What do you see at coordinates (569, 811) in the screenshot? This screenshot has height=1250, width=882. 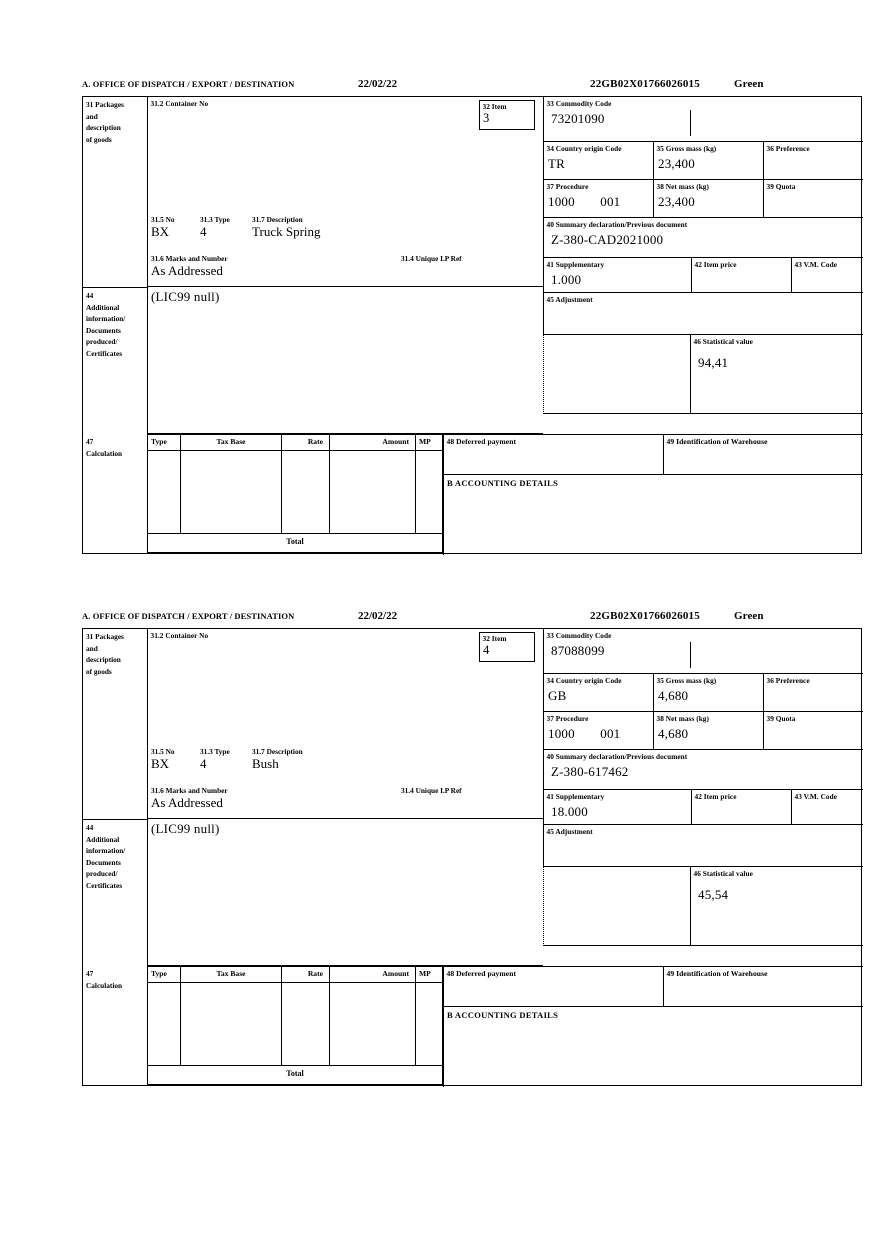 I see `supplementary-value: 18.000` at bounding box center [569, 811].